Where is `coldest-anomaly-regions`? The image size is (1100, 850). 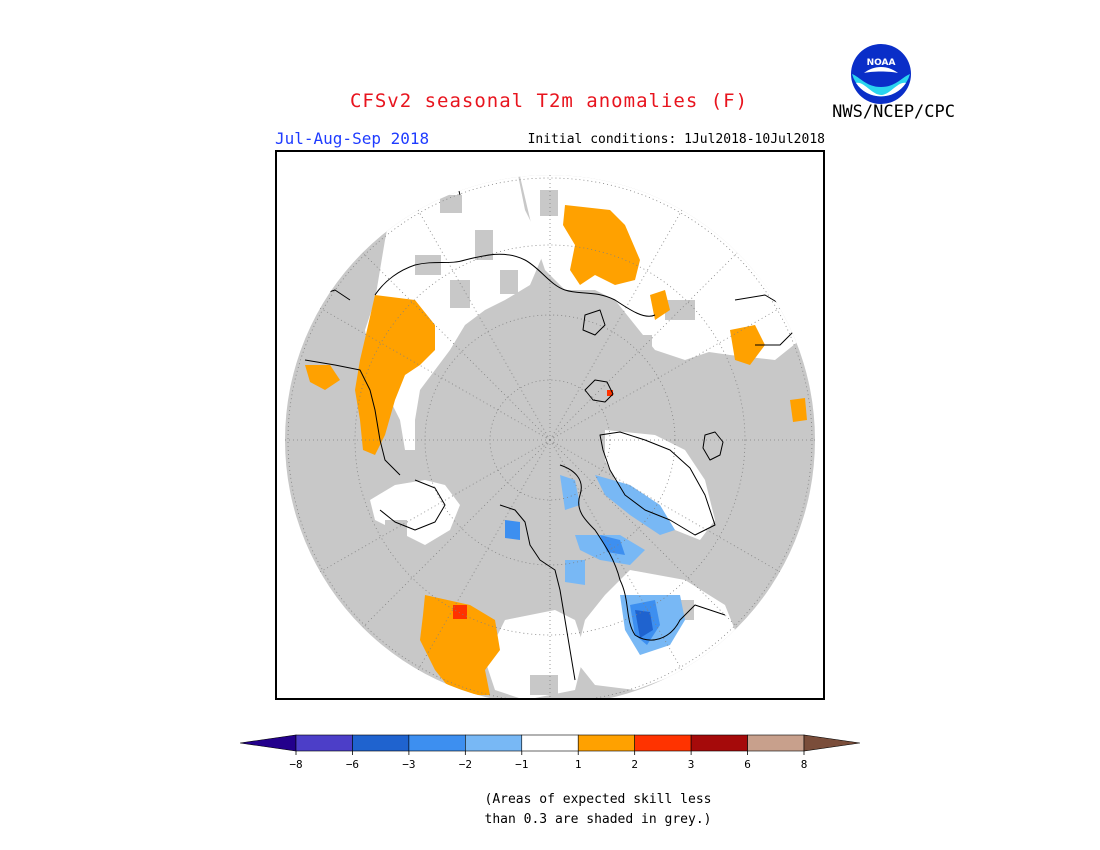
coldest-anomaly-regions is located at coordinates (644, 624).